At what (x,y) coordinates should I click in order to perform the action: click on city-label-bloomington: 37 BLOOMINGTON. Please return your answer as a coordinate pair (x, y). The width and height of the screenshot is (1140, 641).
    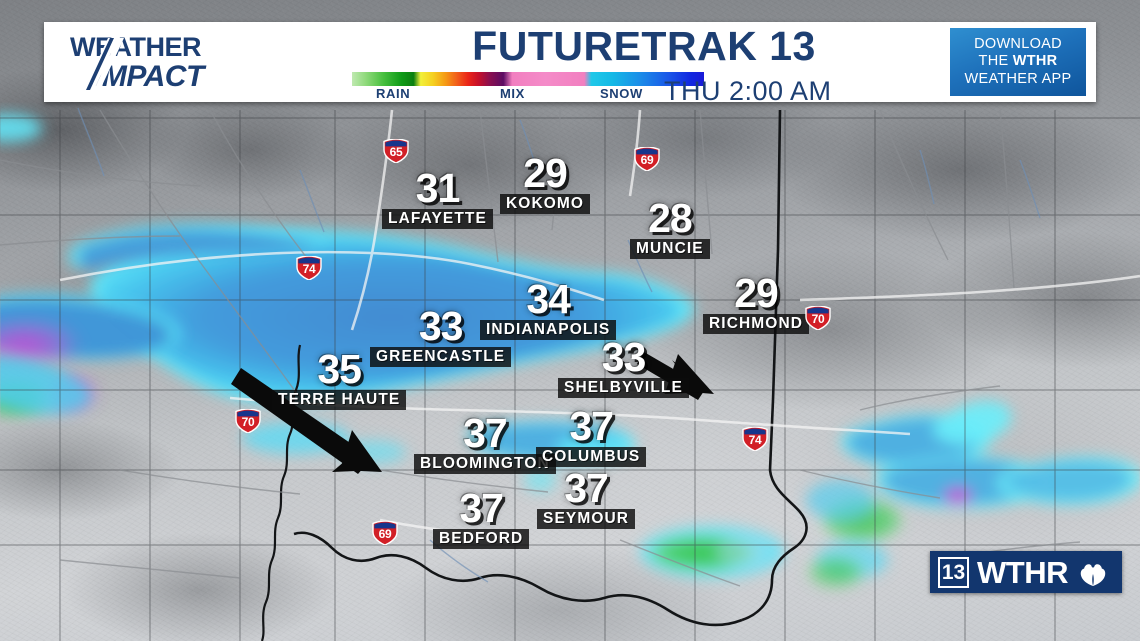
    Looking at the image, I should click on (485, 442).